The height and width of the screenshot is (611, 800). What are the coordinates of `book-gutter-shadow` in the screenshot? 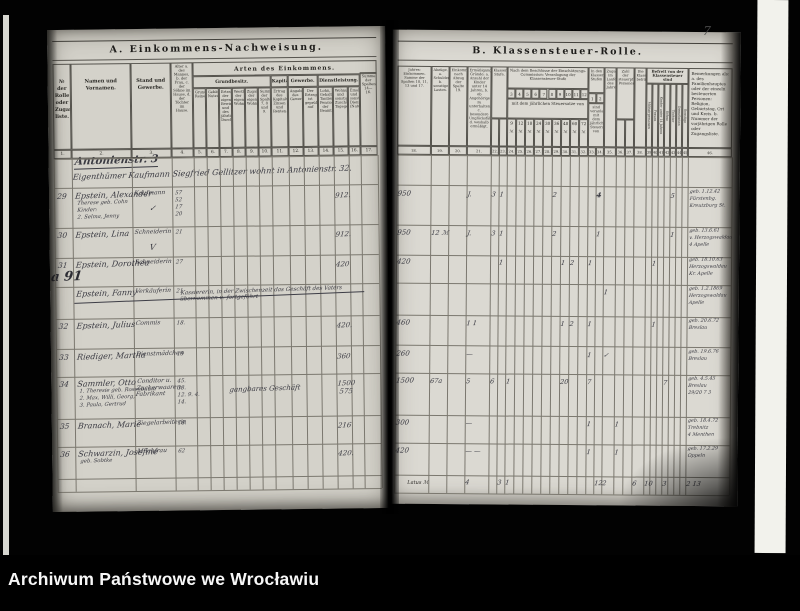 It's located at (389, 267).